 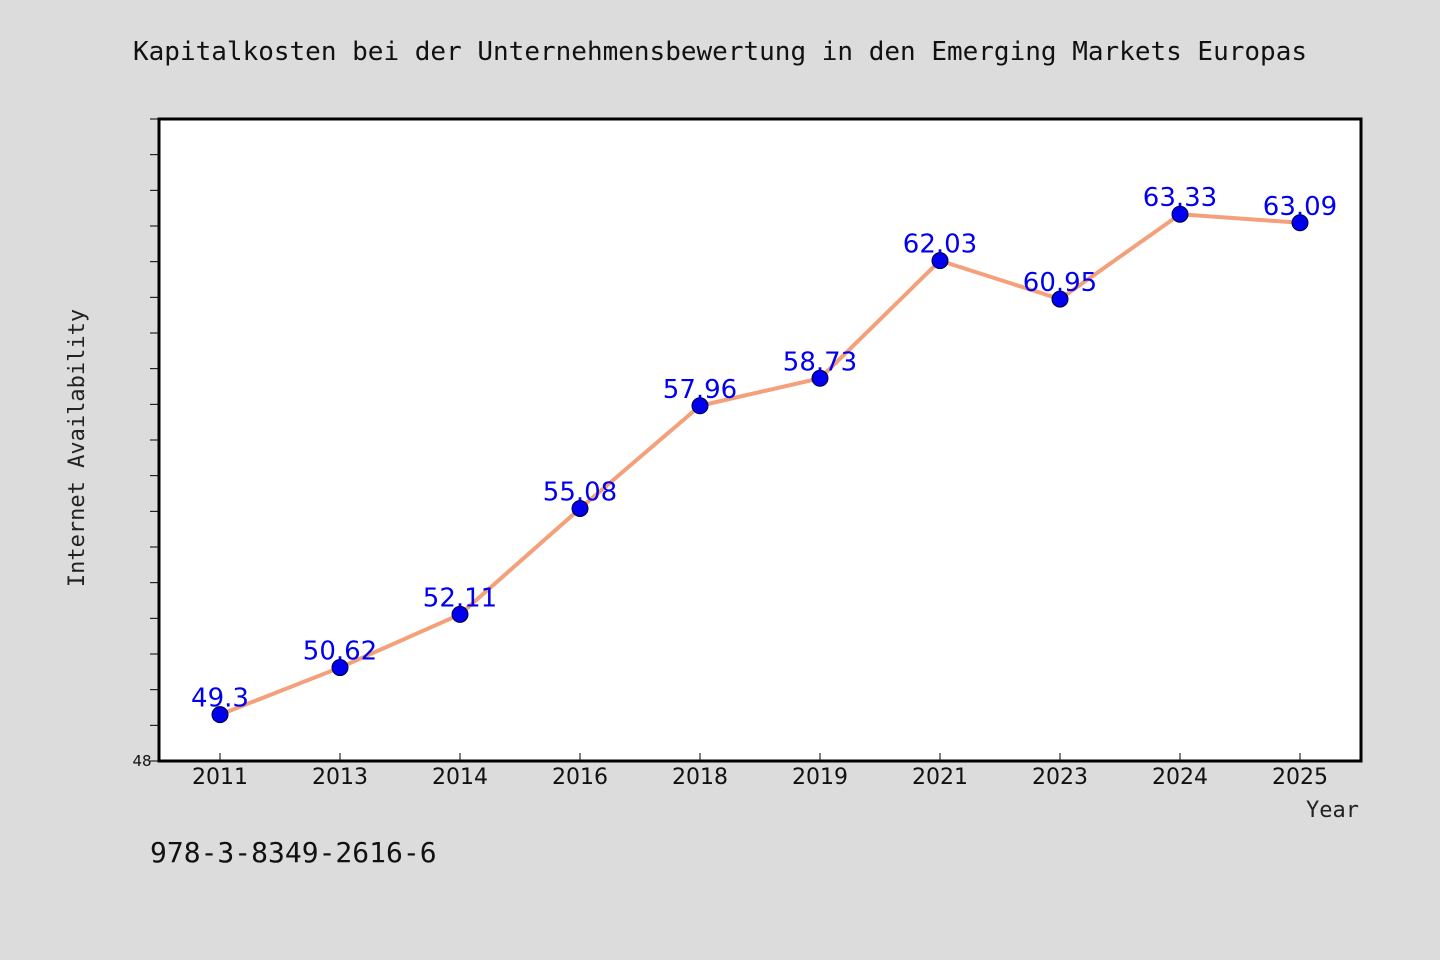 I want to click on x-tick-label: 2016, so click(x=580, y=777).